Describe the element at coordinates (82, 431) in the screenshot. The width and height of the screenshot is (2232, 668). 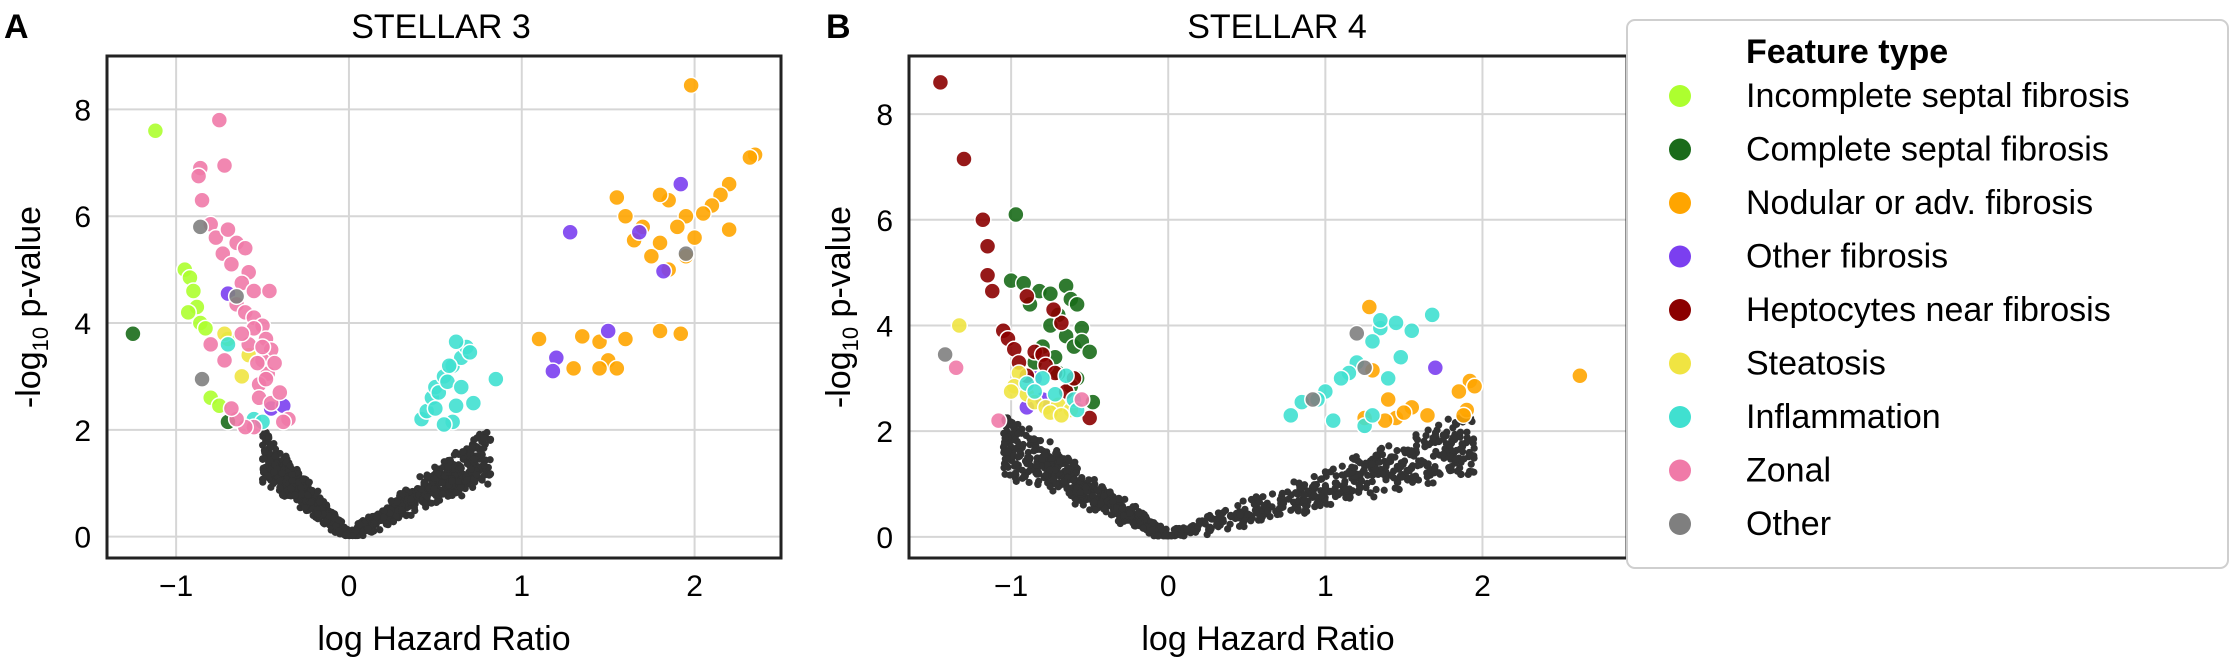
I see `y-tick-label: 2` at that location.